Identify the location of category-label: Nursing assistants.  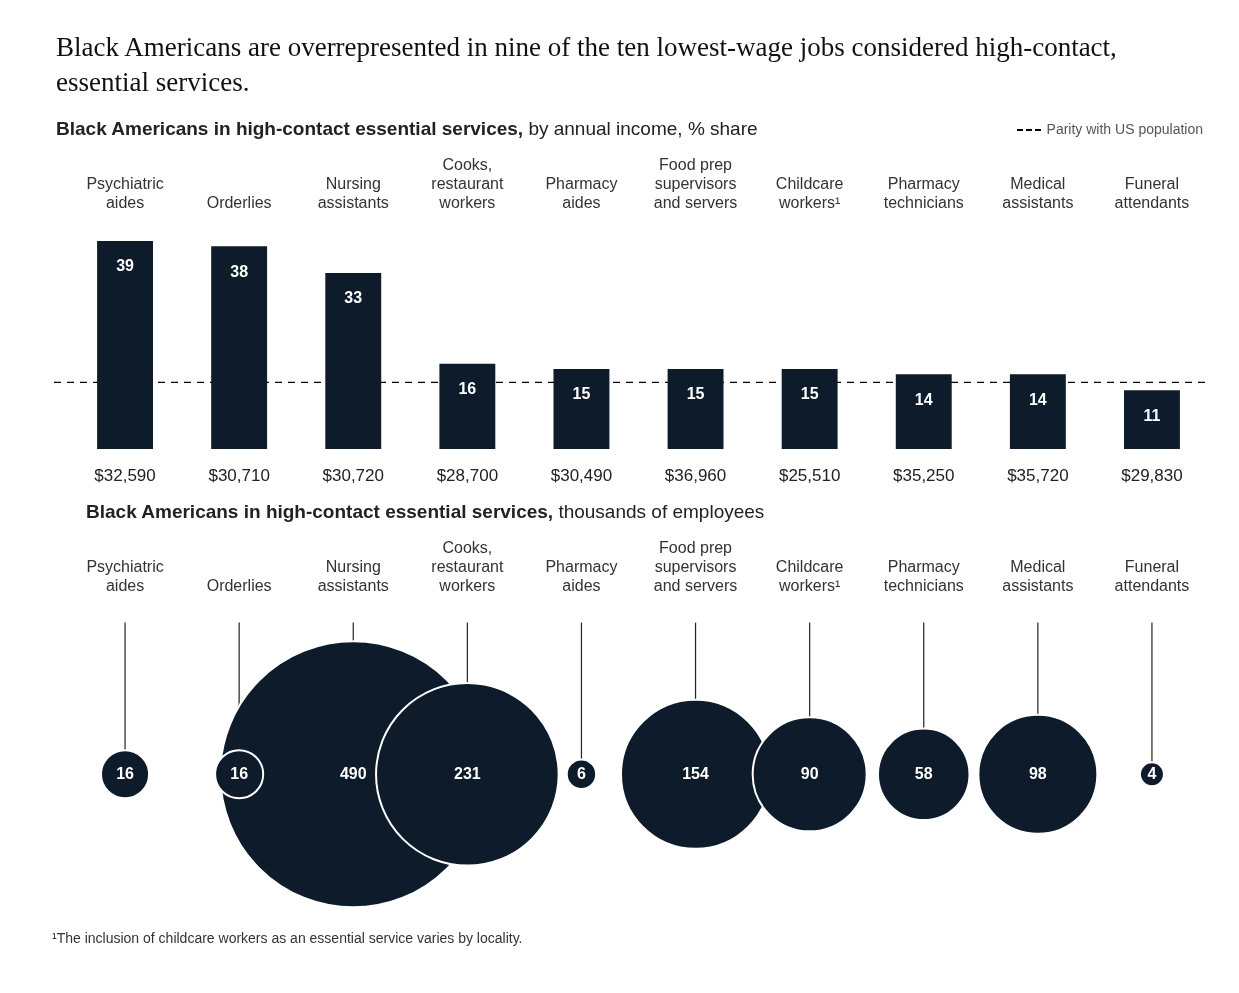
(353, 576).